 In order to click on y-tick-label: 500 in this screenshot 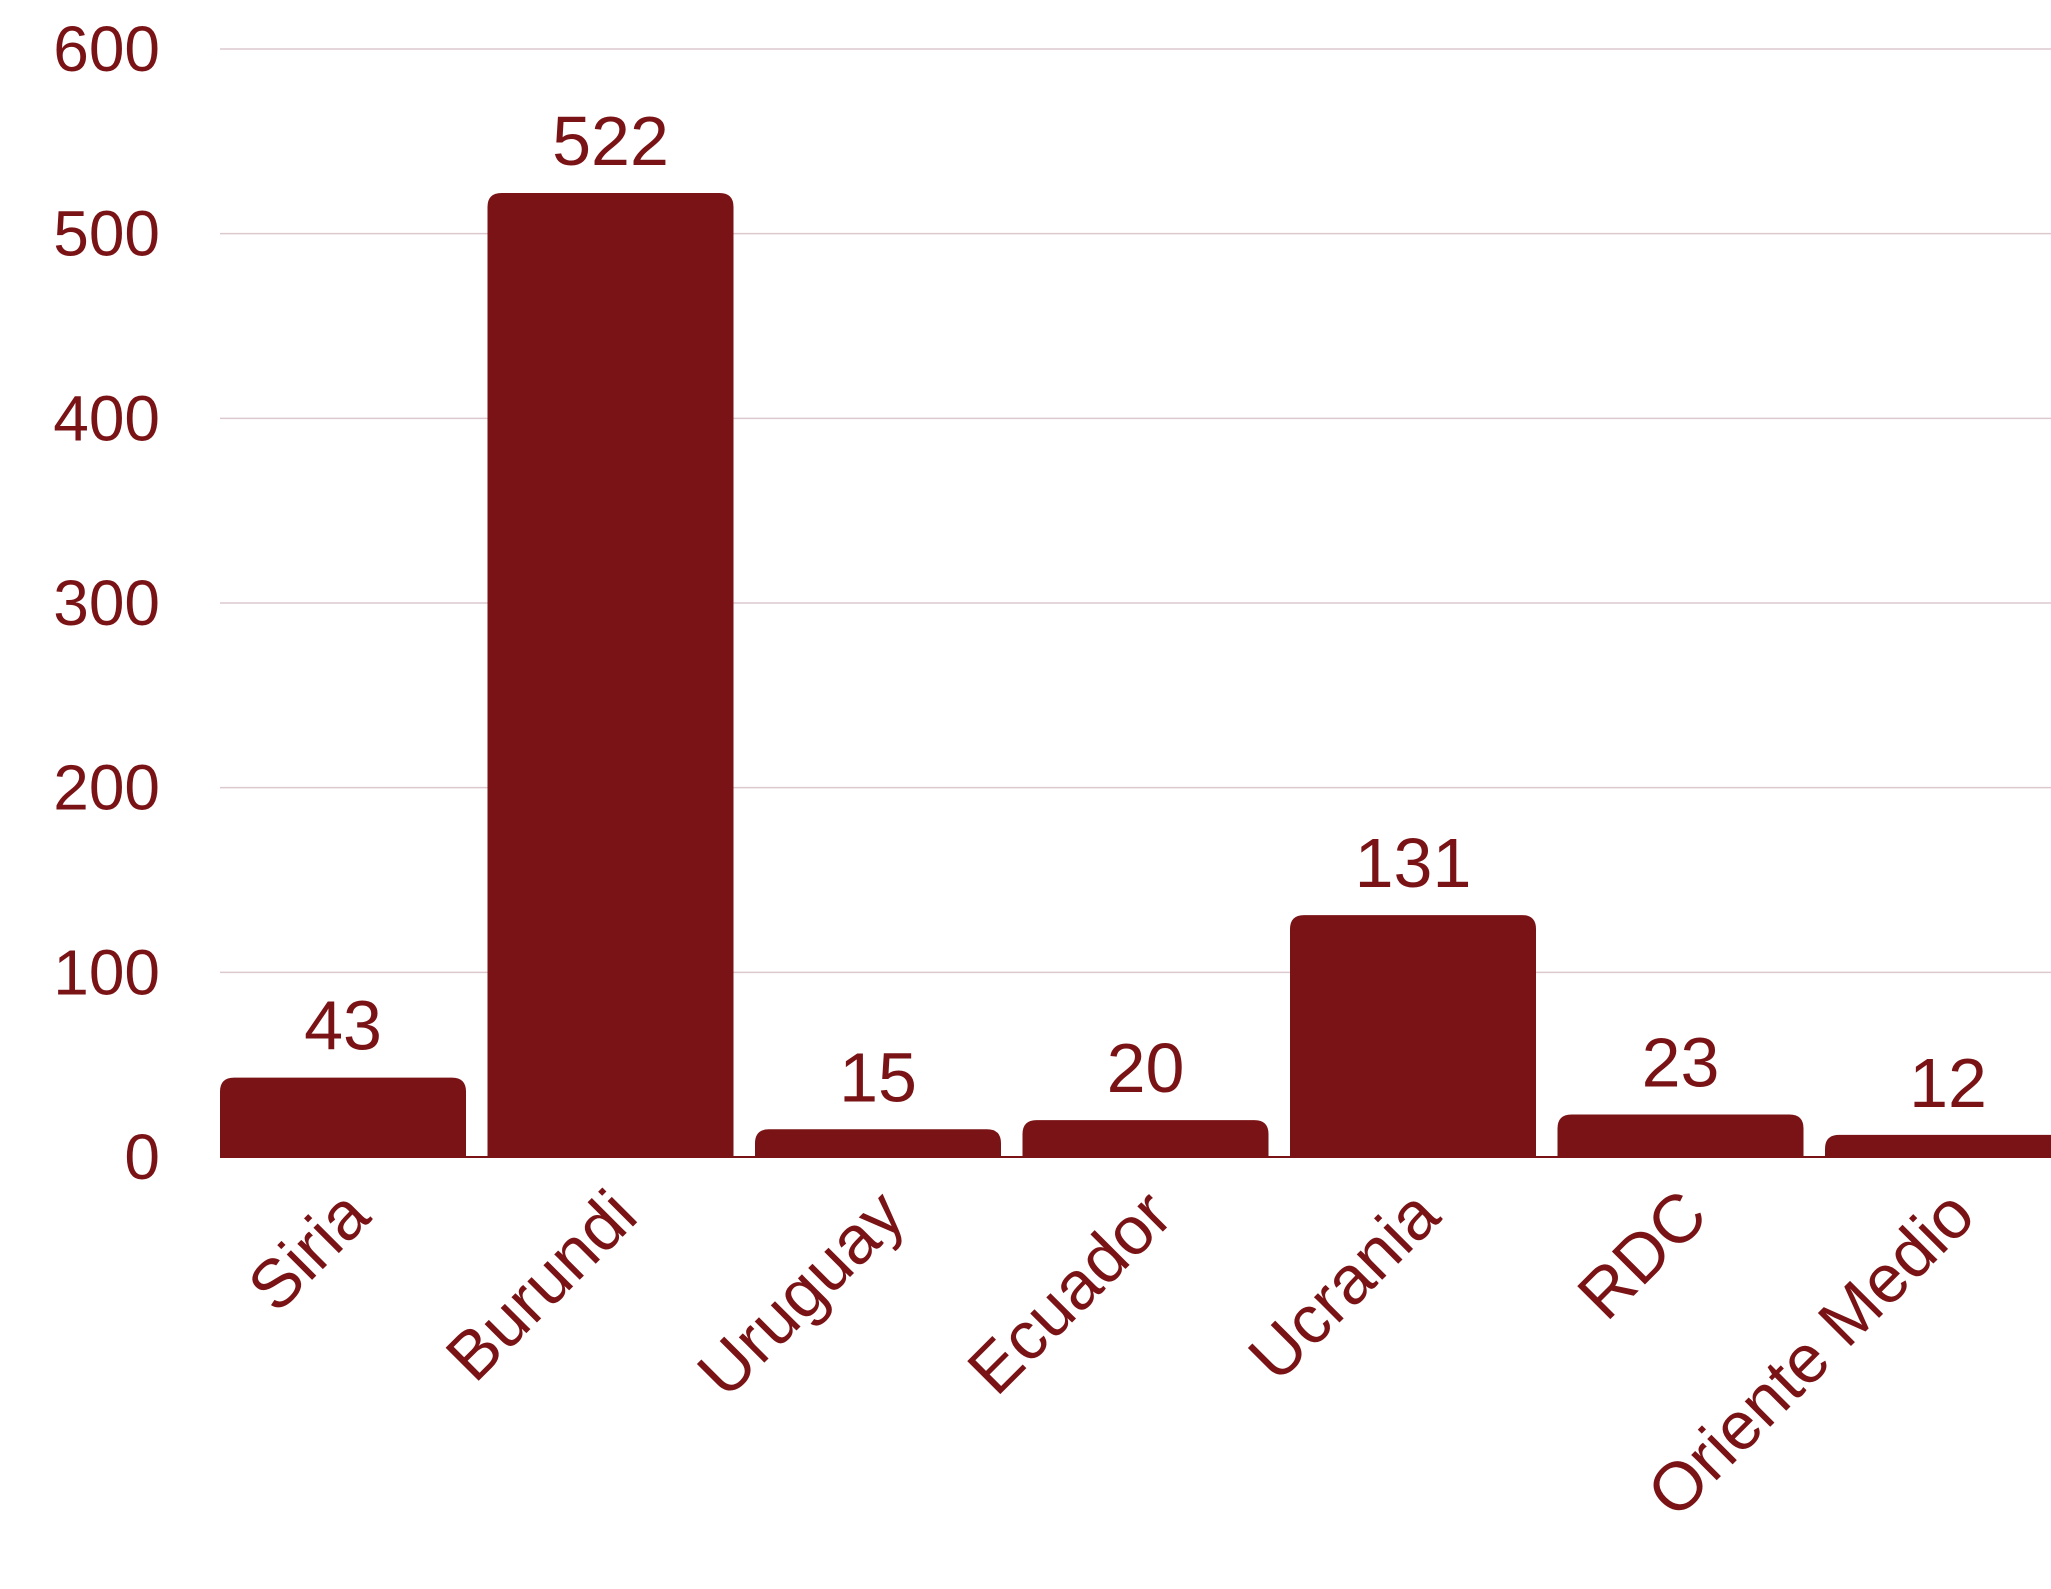, I will do `click(106, 234)`.